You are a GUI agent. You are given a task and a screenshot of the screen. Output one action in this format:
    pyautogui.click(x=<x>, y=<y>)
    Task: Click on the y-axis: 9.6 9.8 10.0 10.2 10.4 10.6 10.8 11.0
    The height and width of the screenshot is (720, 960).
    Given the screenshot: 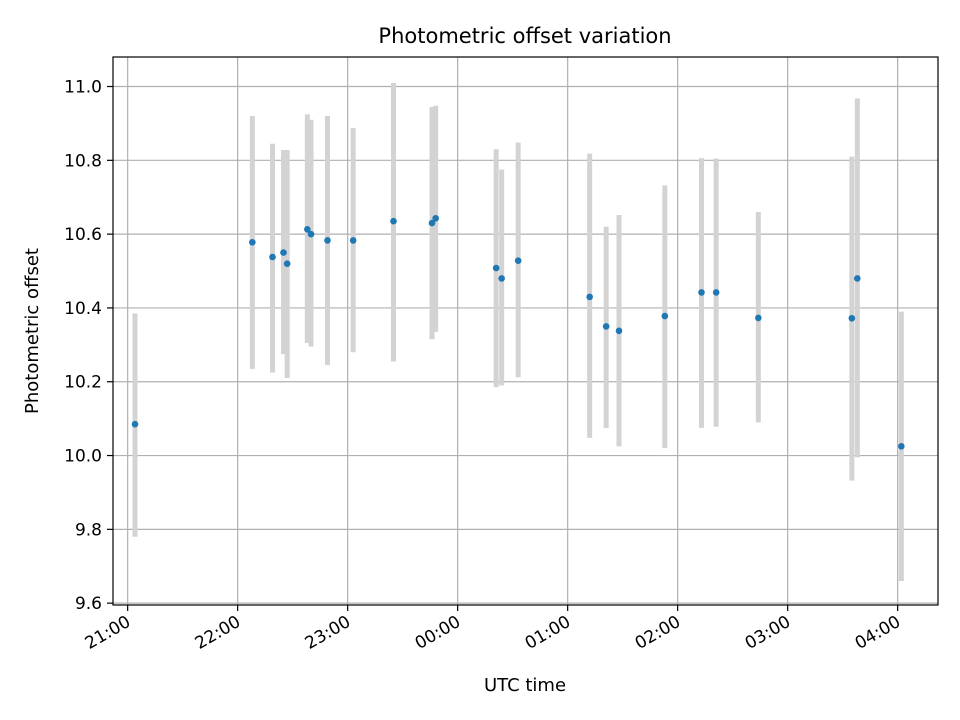 What is the action you would take?
    pyautogui.click(x=88, y=346)
    